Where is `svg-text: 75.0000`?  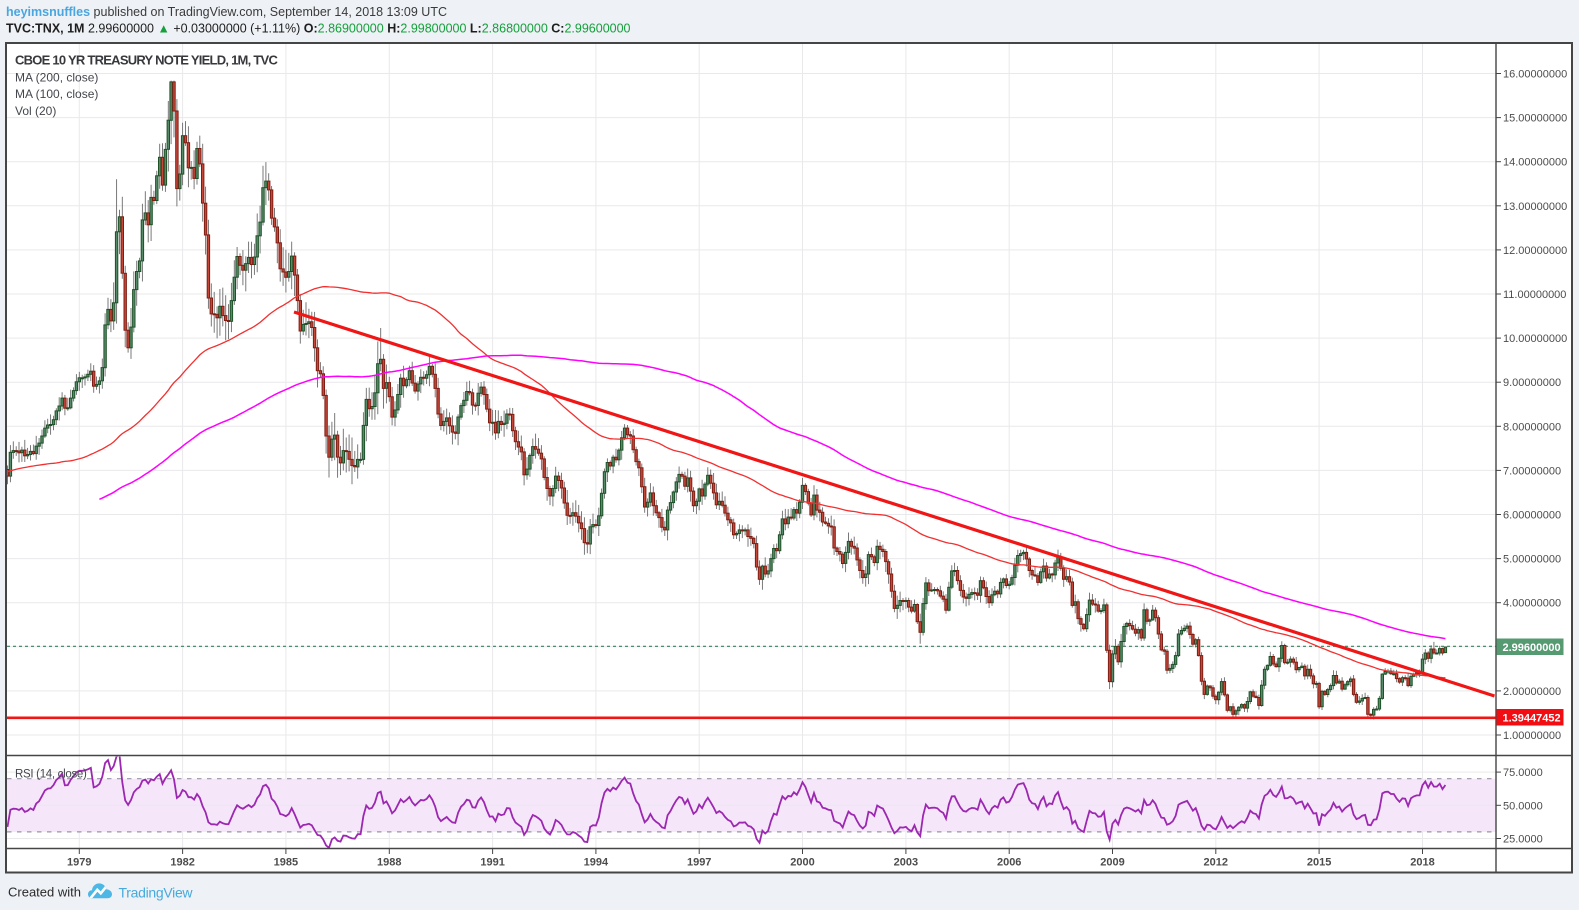
svg-text: 75.0000 is located at coordinates (1523, 773).